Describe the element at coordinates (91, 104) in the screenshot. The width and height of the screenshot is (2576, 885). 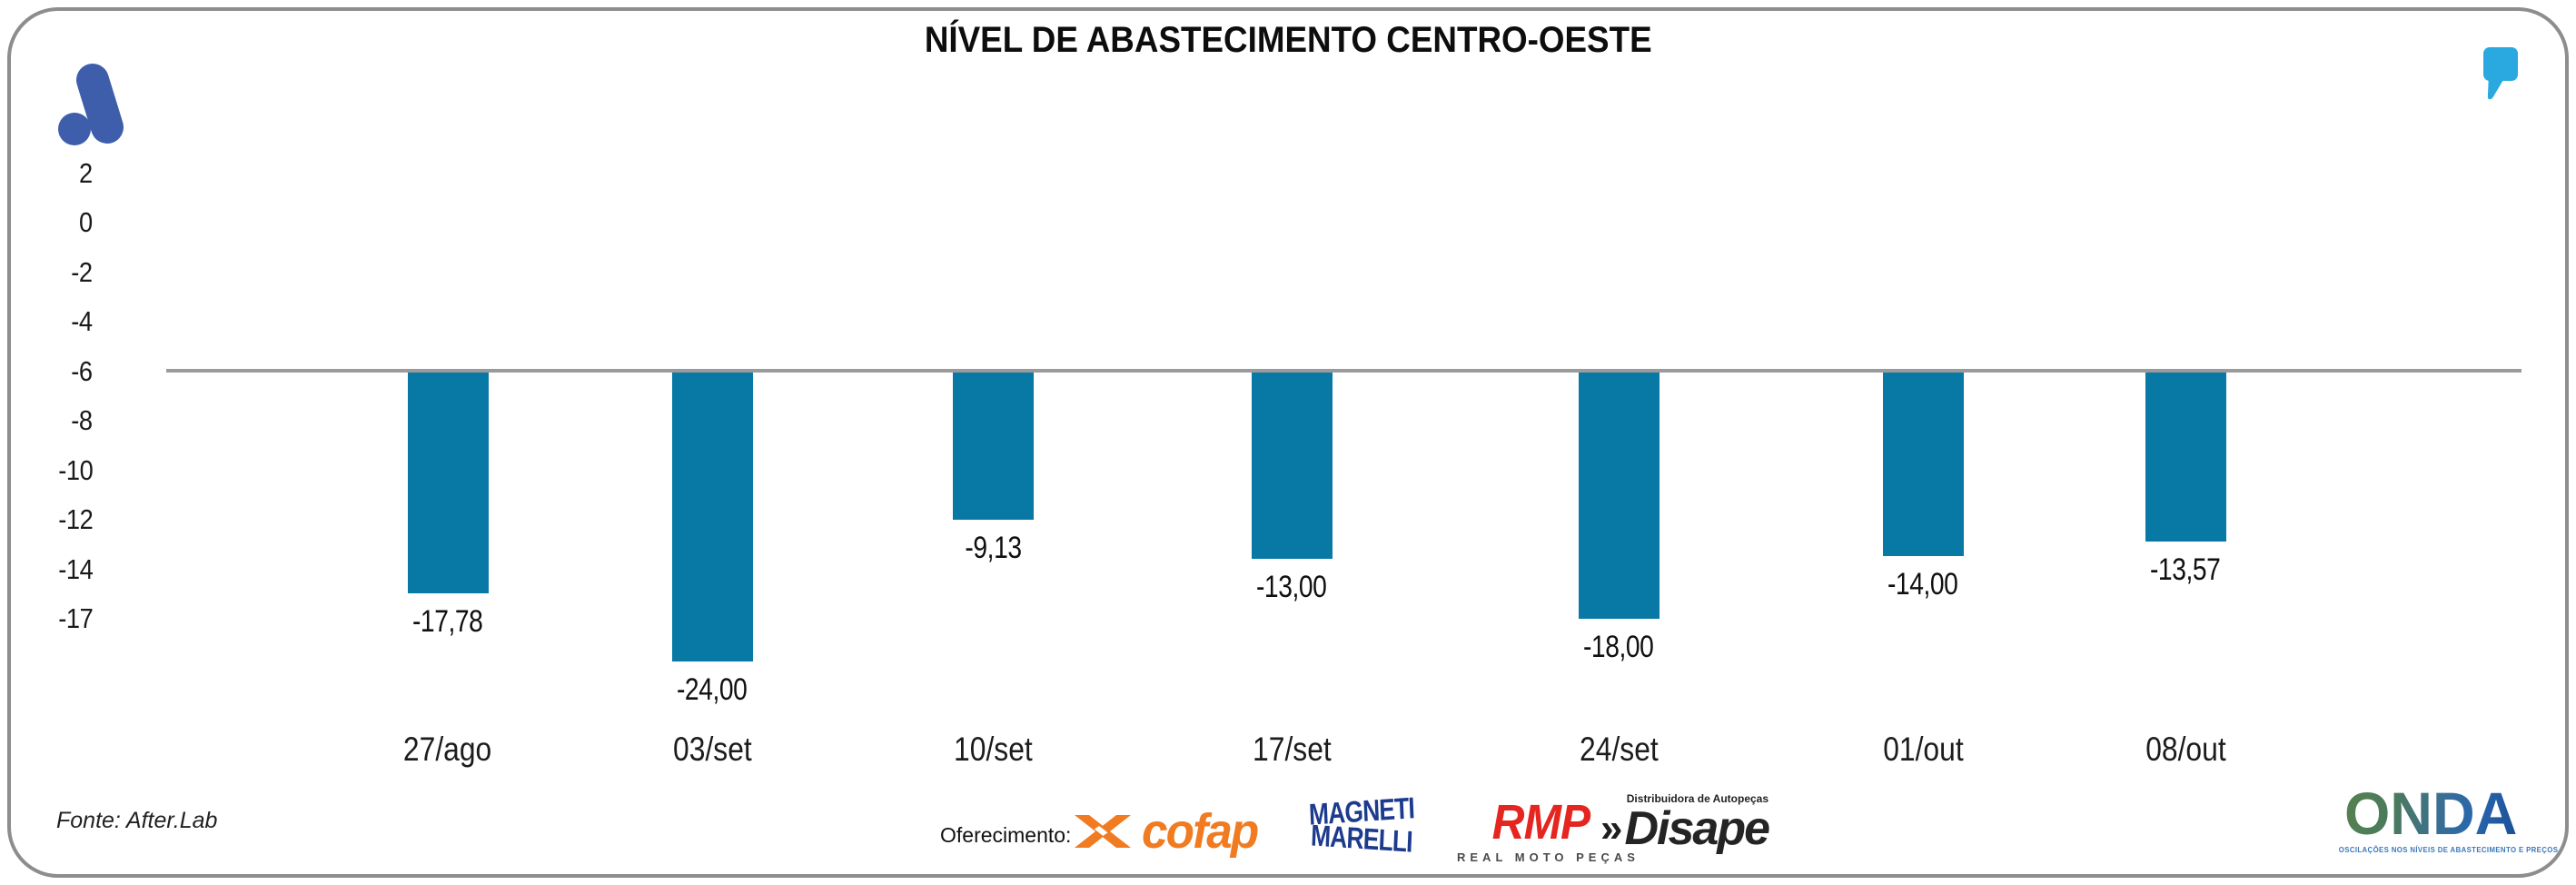
I see `afterlab-logo-icon` at that location.